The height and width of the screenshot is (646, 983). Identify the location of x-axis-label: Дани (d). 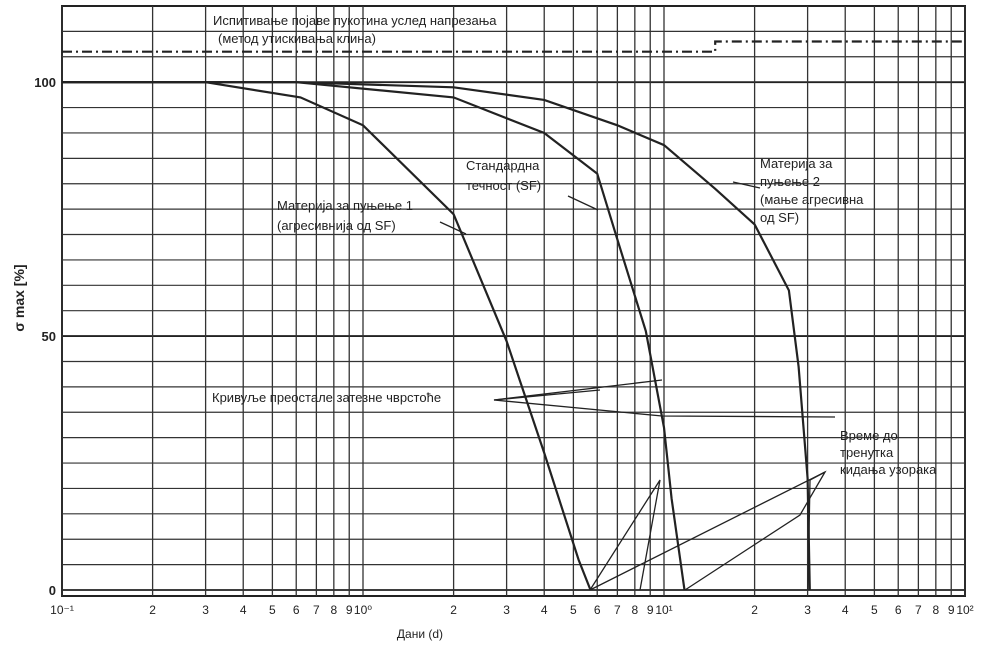
(420, 634).